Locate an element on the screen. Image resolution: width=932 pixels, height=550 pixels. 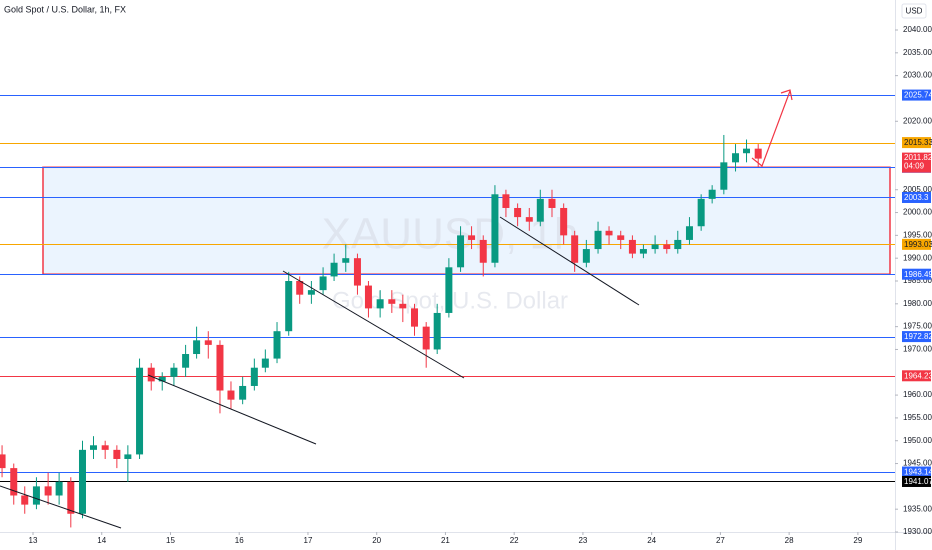
chart-title: Gold Spot / U.S. Dollar, 1h, FX is located at coordinates (65, 9).